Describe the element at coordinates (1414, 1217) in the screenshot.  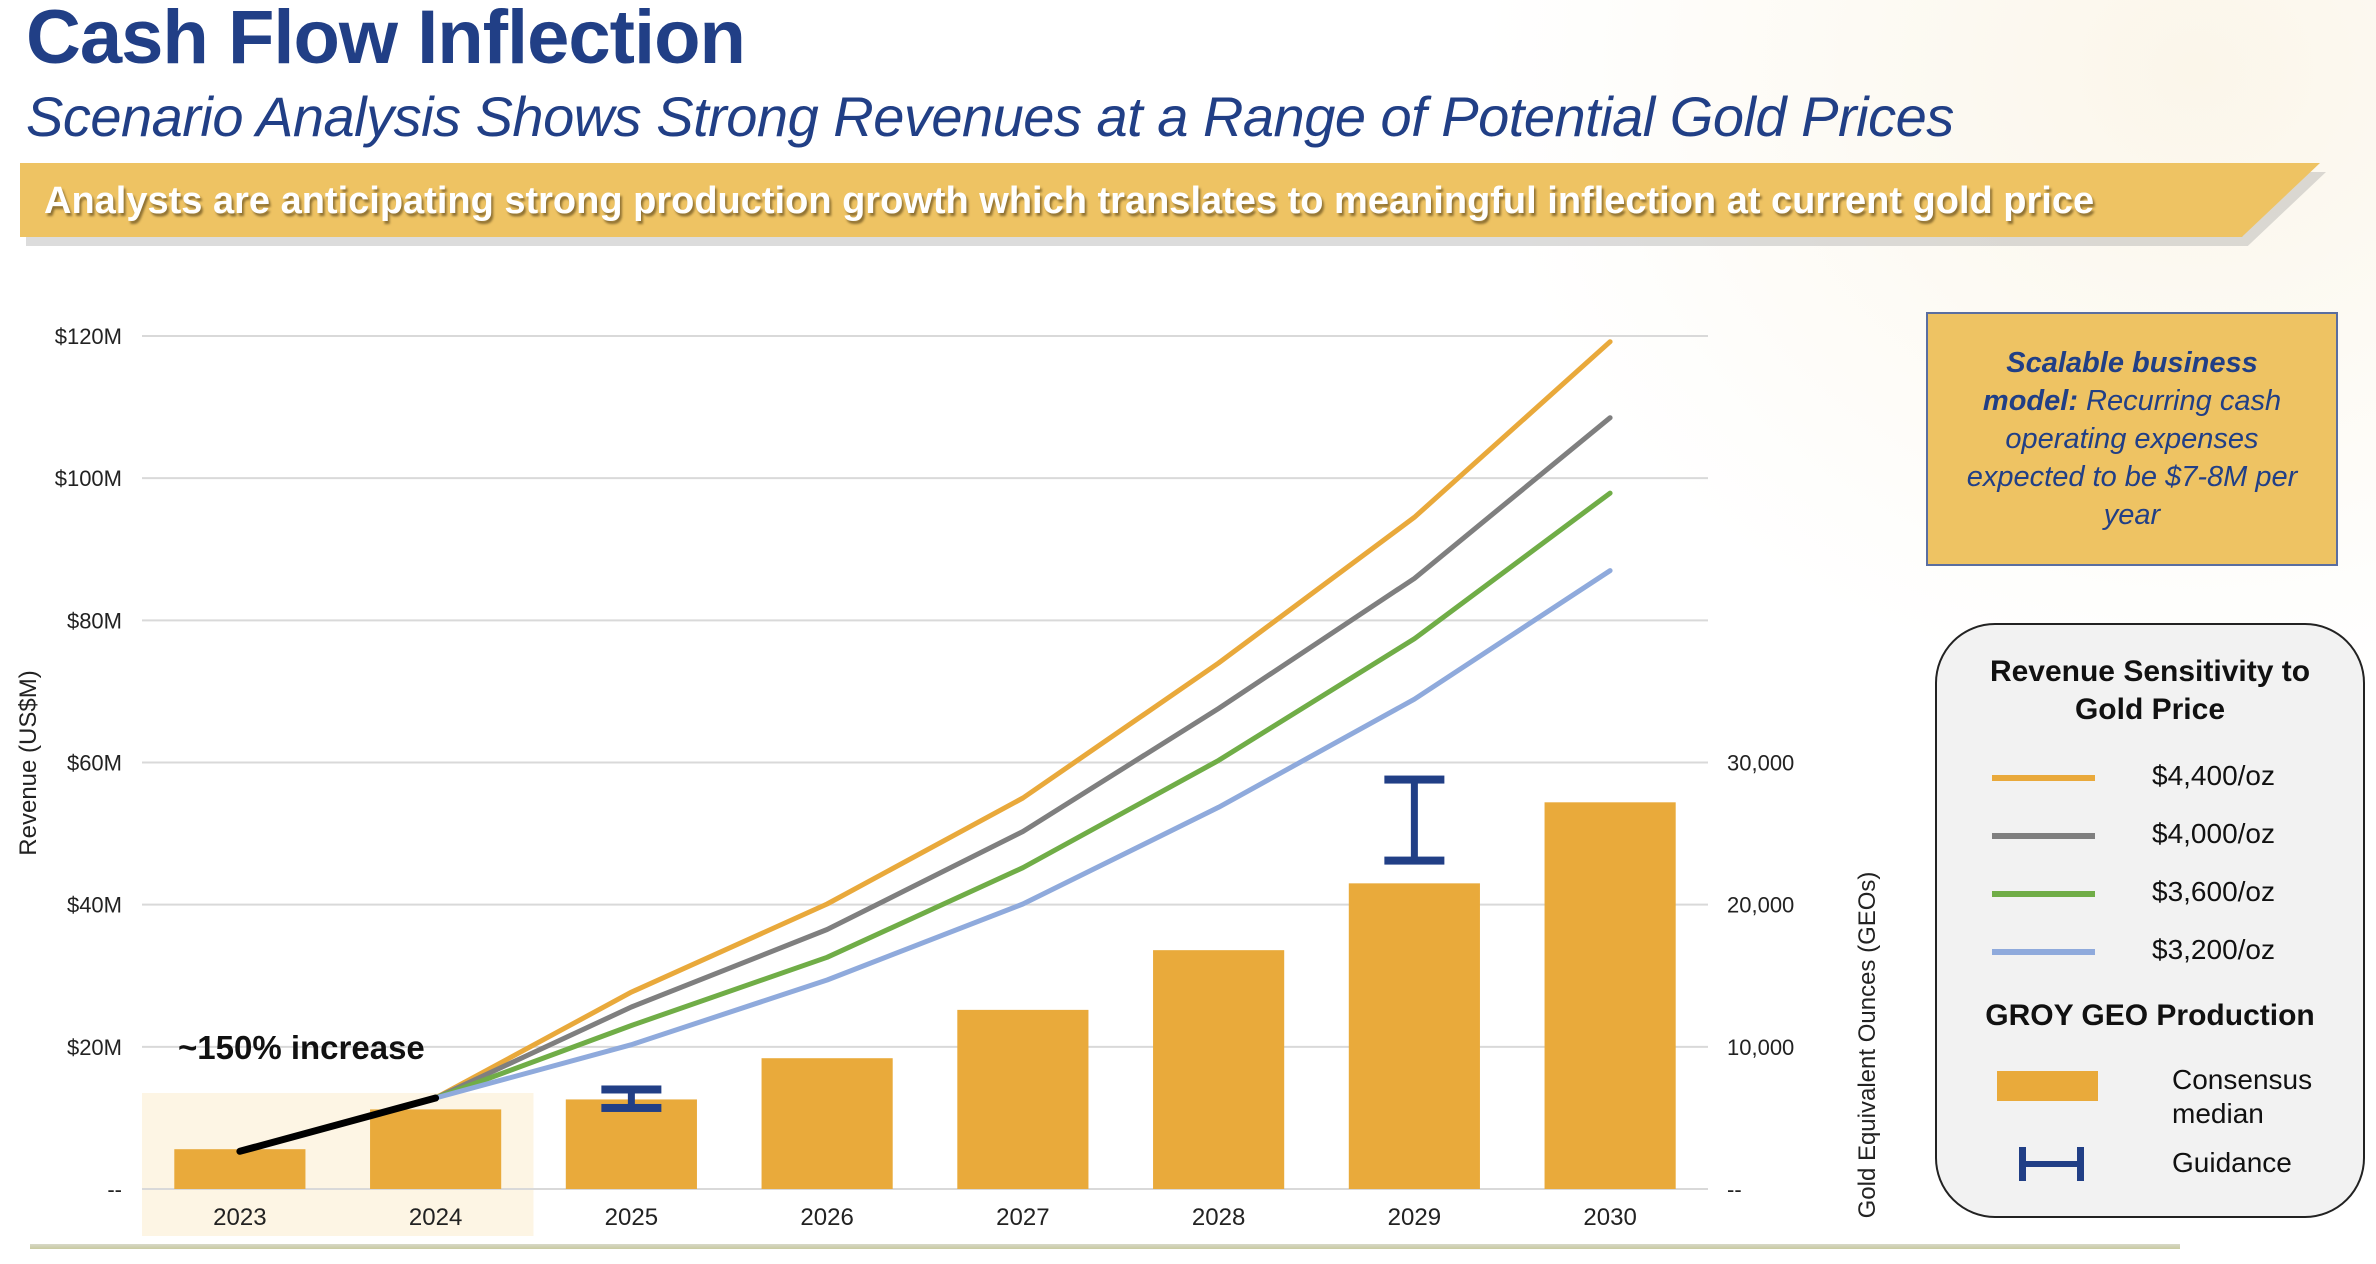
I see `x-tick-label: 2029` at that location.